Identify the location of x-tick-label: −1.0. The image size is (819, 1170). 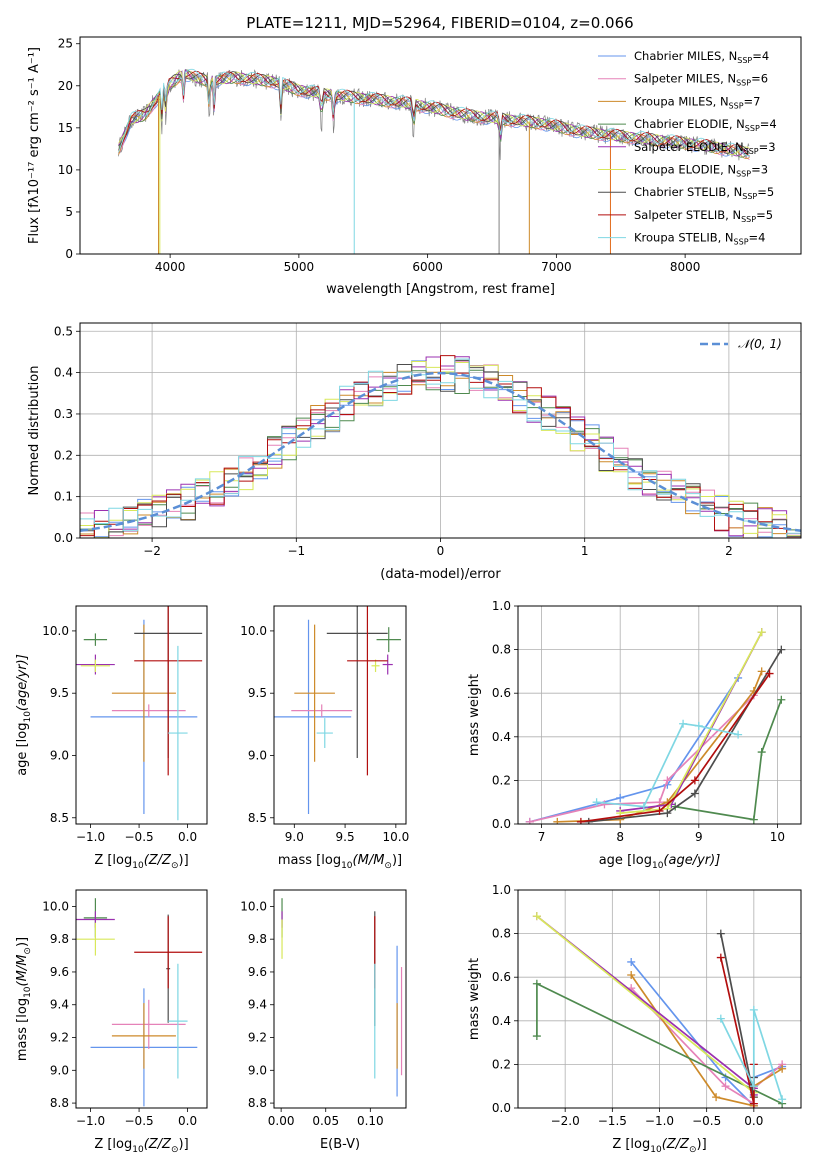
(659, 1121).